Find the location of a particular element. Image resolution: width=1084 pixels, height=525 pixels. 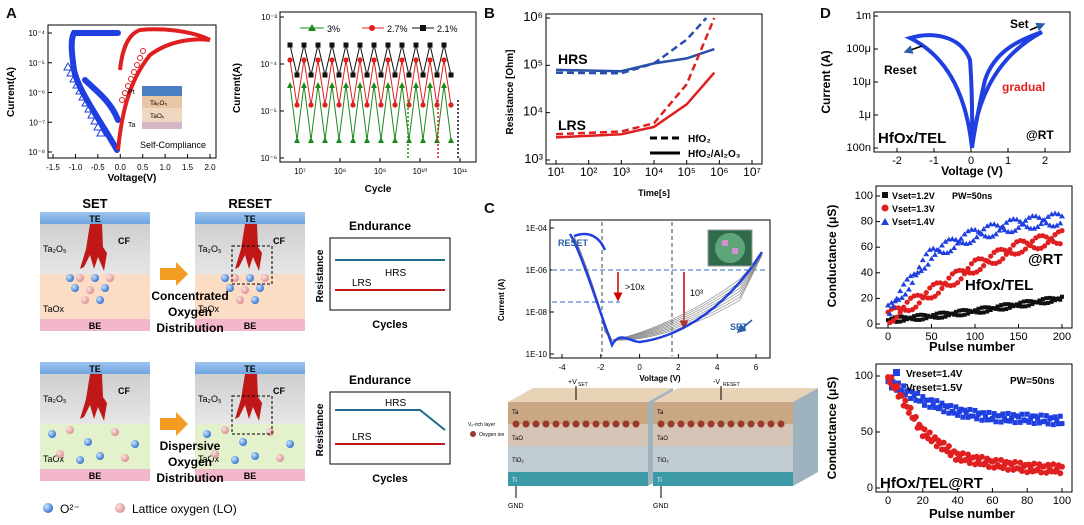

x-tick-label: 10³ is located at coordinates (621, 172).